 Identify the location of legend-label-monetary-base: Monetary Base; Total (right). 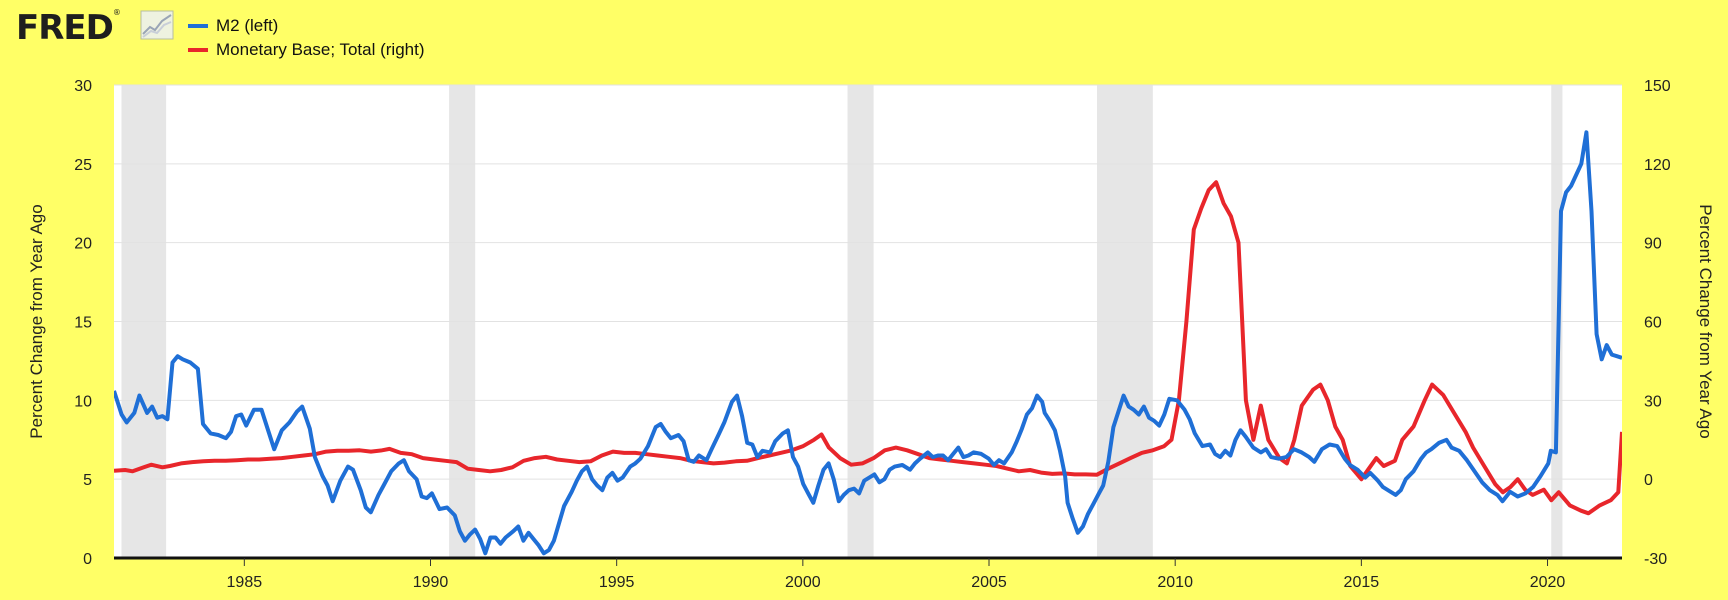
(320, 49).